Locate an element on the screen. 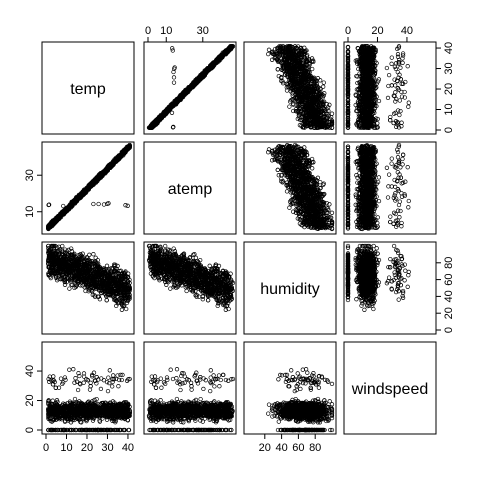 This screenshot has width=480, height=480. panel-temp-vs-windspeed is located at coordinates (390, 88).